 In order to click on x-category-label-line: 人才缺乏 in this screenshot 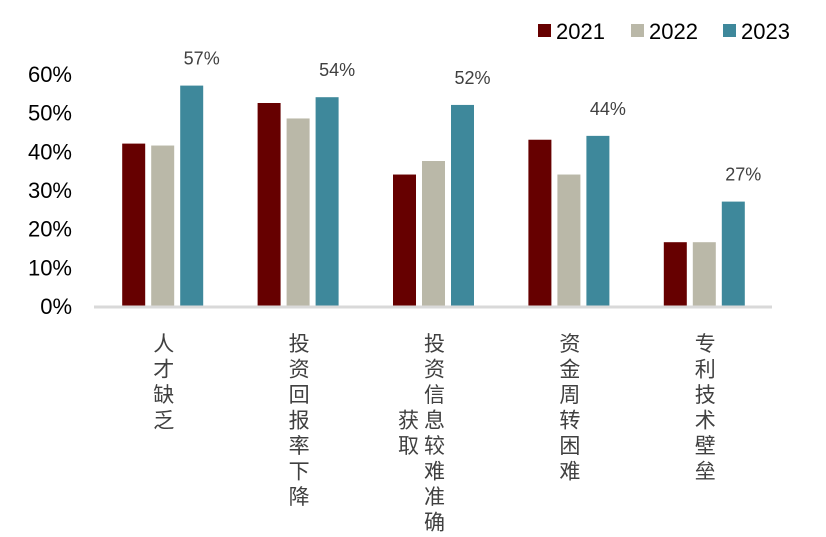, I will do `click(163, 382)`.